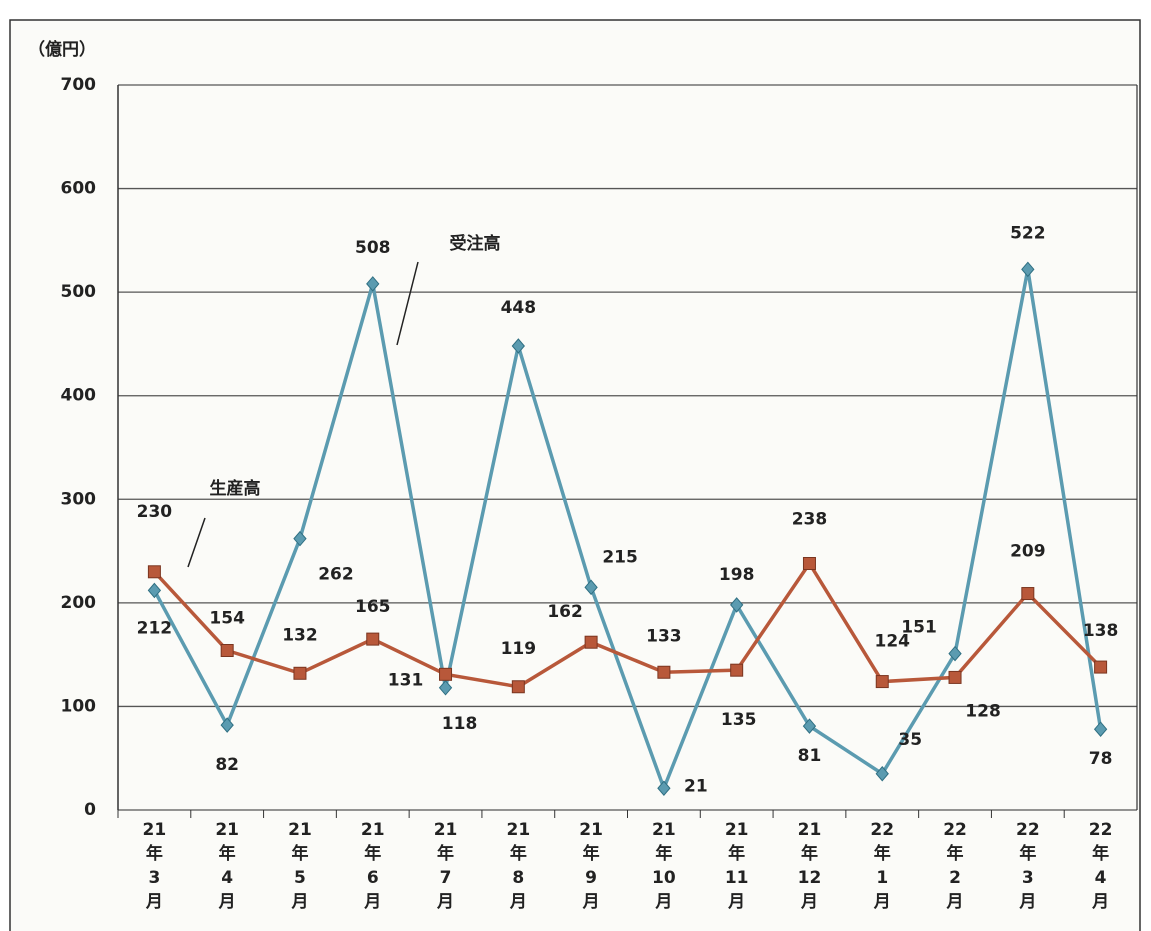 The image size is (1151, 931). Describe the element at coordinates (1101, 866) in the screenshot. I see `x-tick-label: 22 年 4 月` at that location.